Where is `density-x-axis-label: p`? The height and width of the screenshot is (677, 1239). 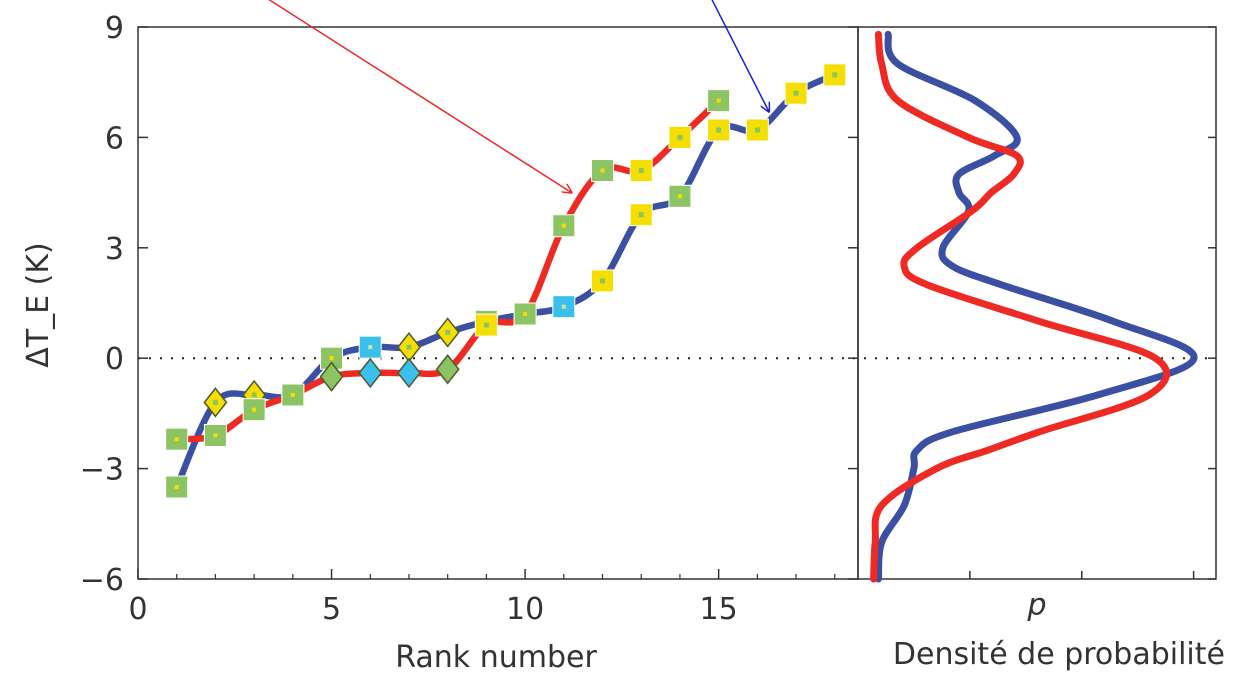
density-x-axis-label: p is located at coordinates (1036, 605).